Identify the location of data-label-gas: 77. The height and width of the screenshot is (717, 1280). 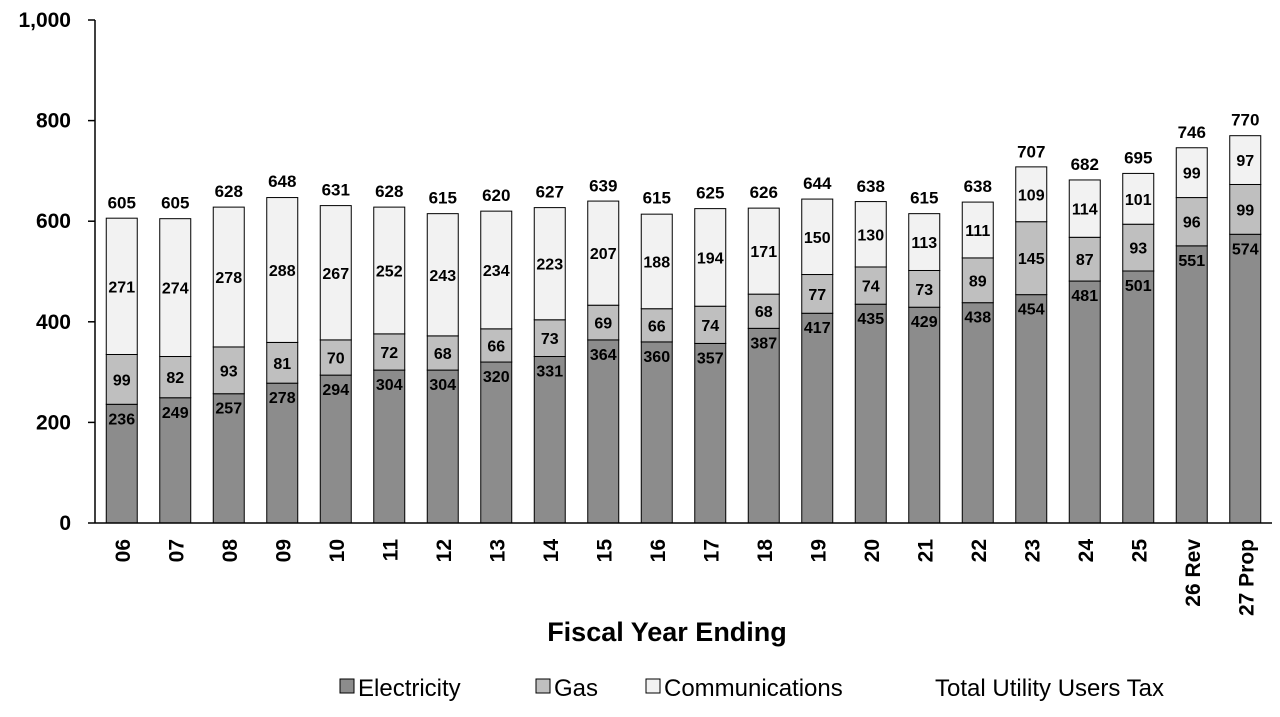
(817, 295).